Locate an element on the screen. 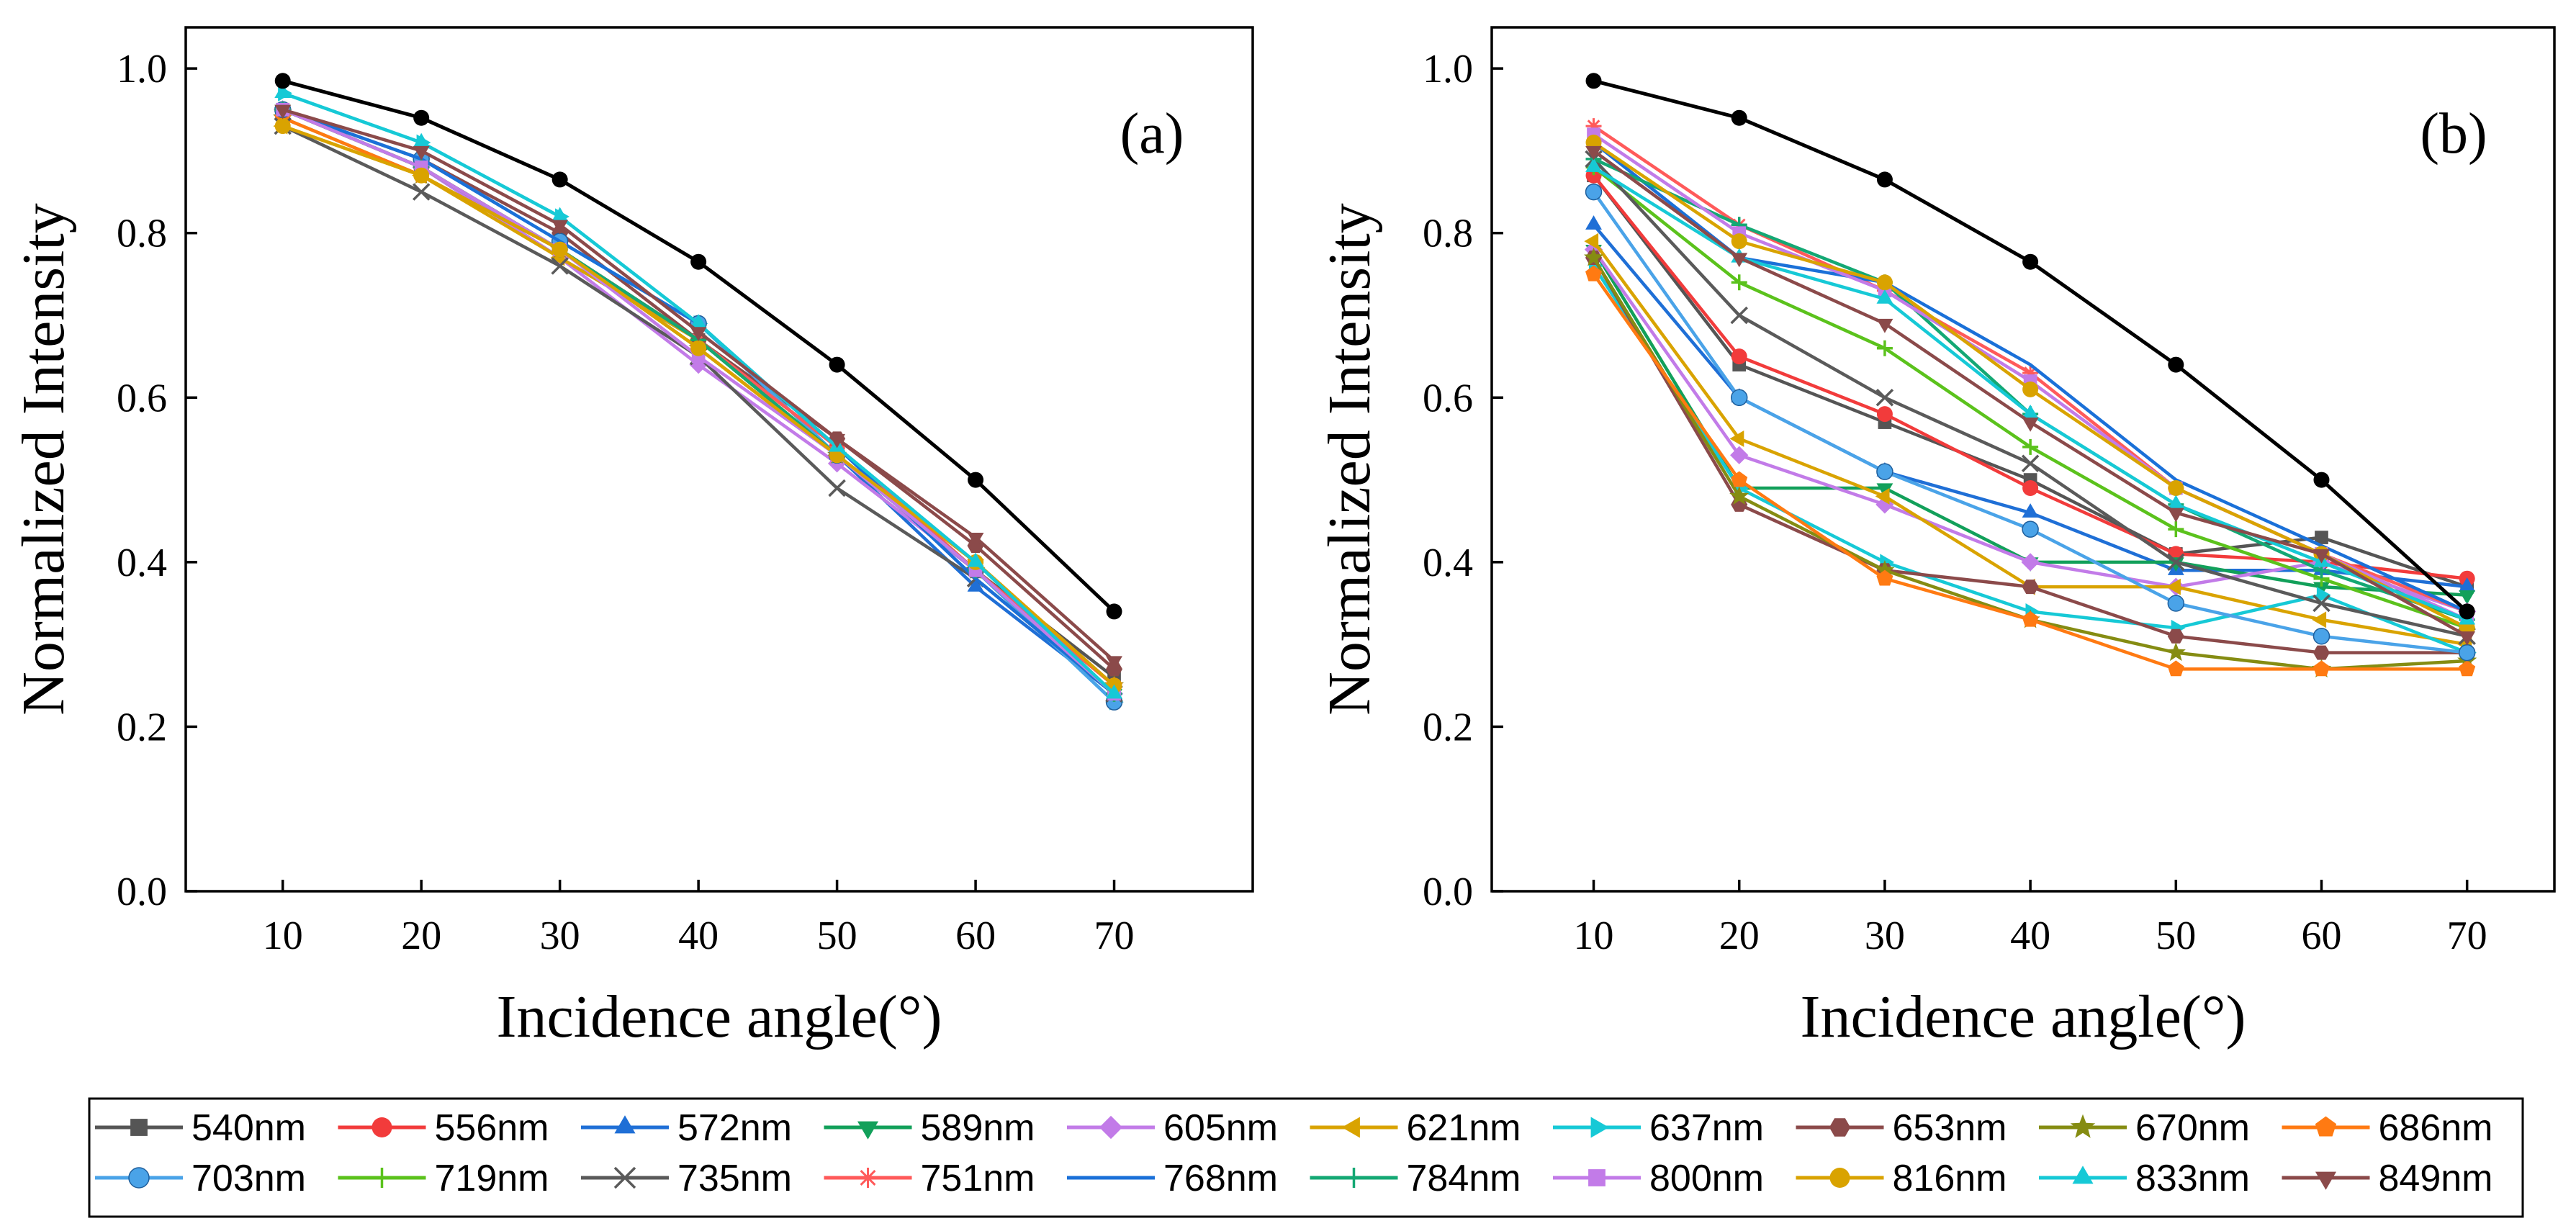  legend-entry-653nm: 653nm is located at coordinates (1901, 1128).